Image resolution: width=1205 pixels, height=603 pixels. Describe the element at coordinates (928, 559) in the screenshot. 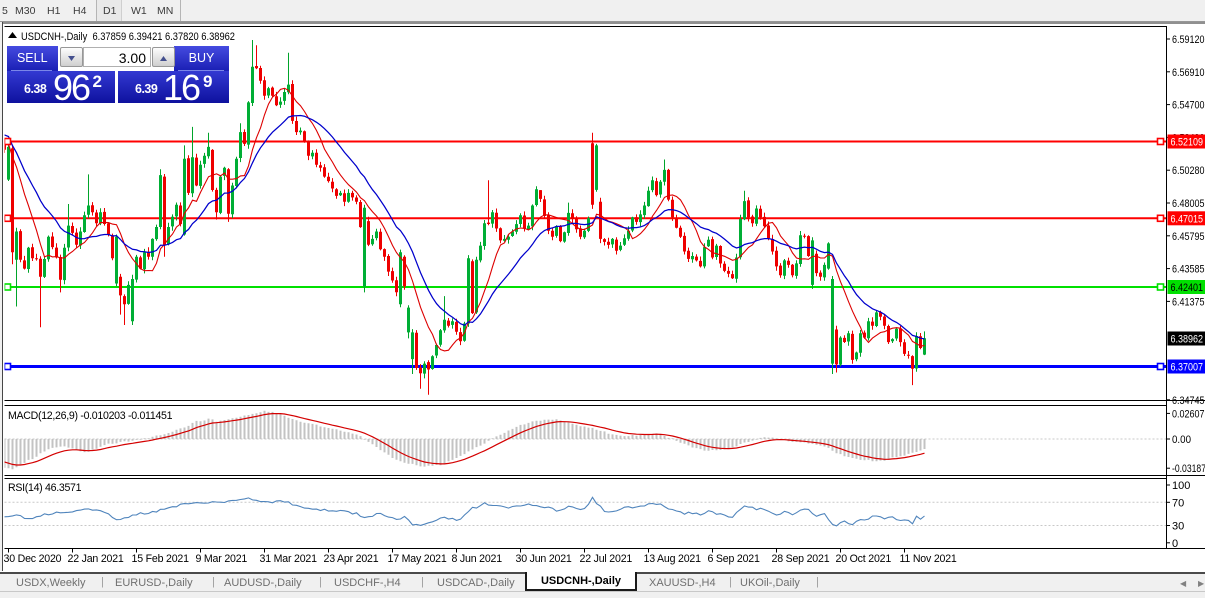

I see `svg-text: 11 Nov 2021` at that location.